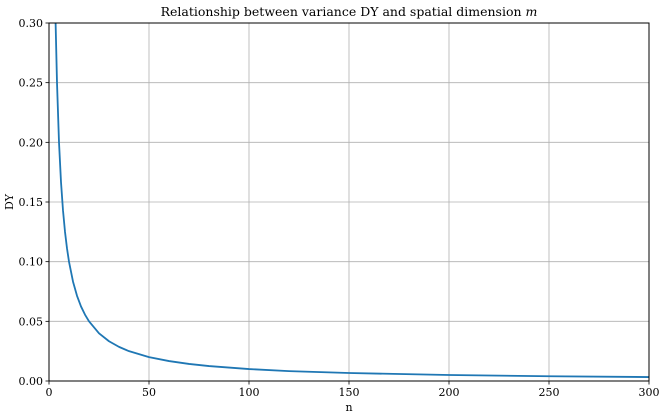  I want to click on x-tick-label: 0, so click(49, 392).